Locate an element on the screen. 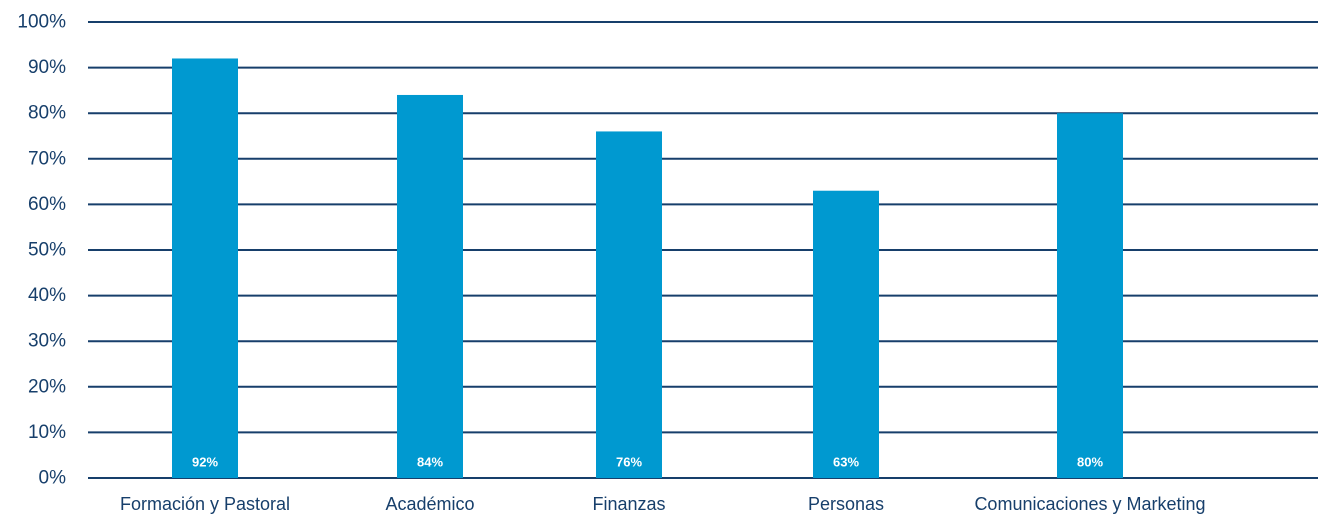  bar-value-label: 92% is located at coordinates (205, 462).